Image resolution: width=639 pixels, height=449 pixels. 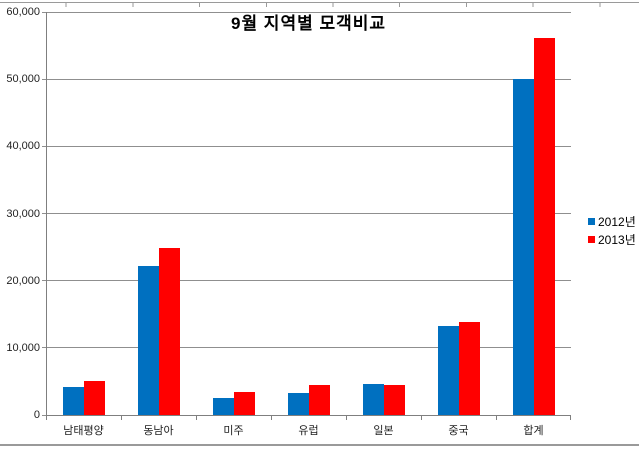 I want to click on bar-2012년-유럽, so click(x=298, y=403).